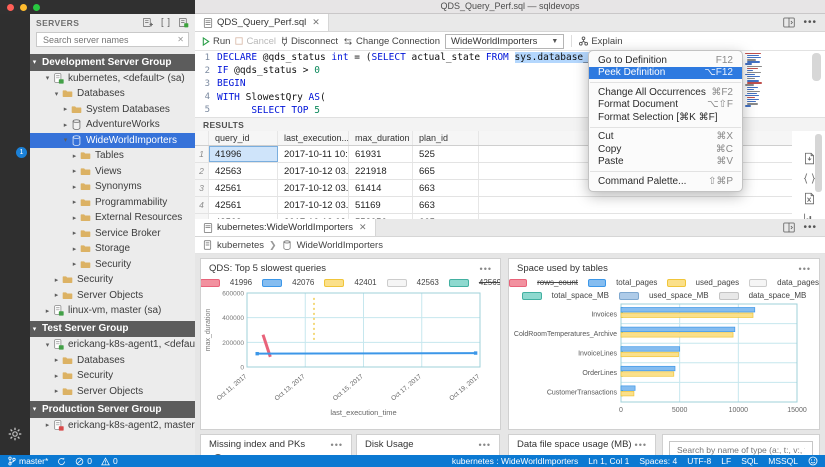 The width and height of the screenshot is (825, 467). Describe the element at coordinates (813, 461) in the screenshot. I see `feedback-smiley-icon` at that location.